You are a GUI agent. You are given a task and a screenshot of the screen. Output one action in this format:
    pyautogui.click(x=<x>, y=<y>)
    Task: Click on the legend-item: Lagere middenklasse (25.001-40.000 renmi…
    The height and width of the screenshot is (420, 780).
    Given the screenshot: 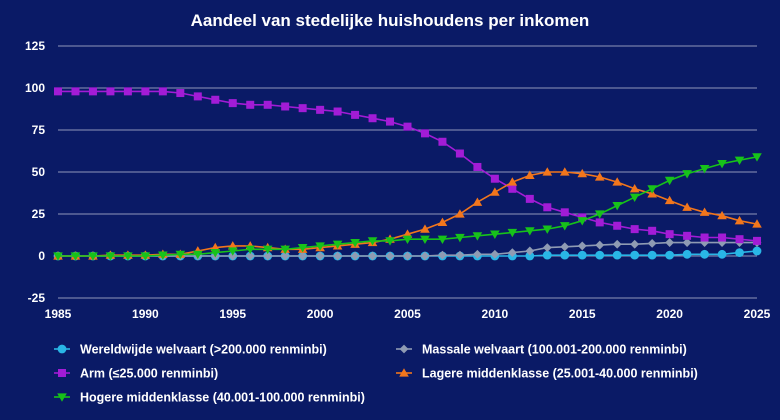 What is the action you would take?
    pyautogui.click(x=547, y=374)
    